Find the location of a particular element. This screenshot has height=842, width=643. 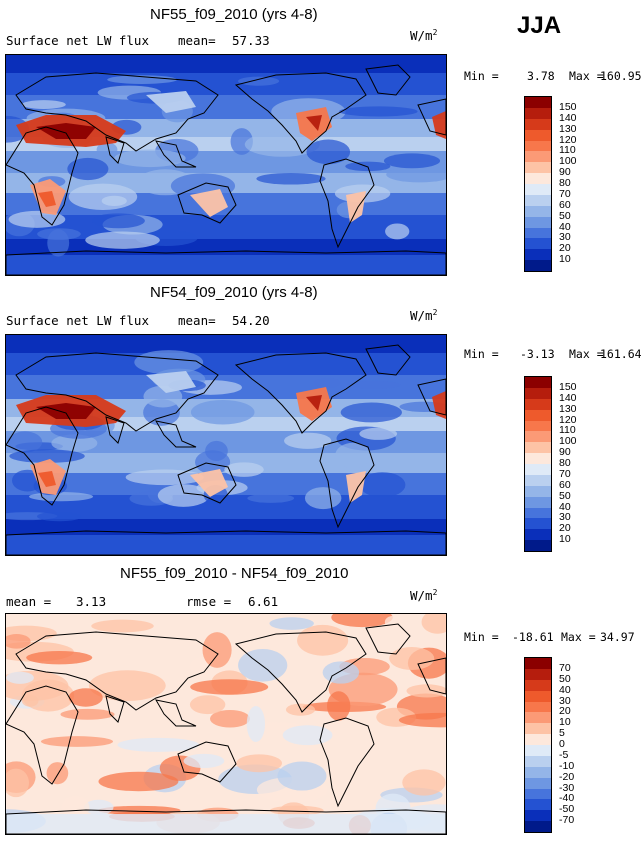

coastline-se-asia is located at coordinates (176, 434).